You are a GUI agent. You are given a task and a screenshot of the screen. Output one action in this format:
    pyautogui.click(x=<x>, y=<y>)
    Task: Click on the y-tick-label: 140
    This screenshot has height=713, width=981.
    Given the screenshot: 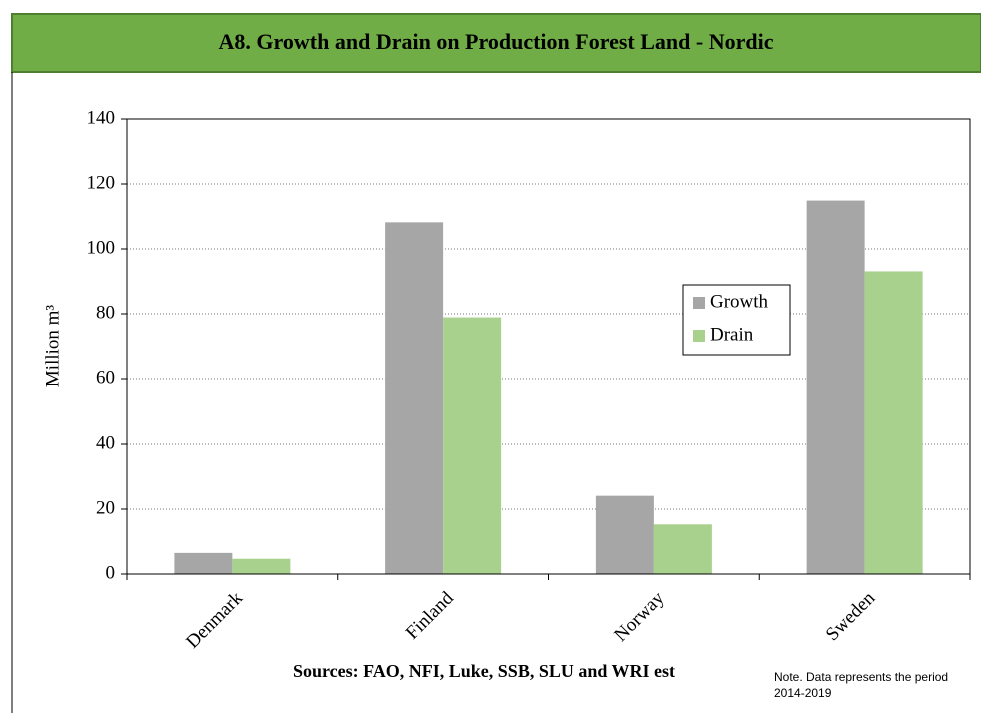 What is the action you would take?
    pyautogui.click(x=101, y=117)
    